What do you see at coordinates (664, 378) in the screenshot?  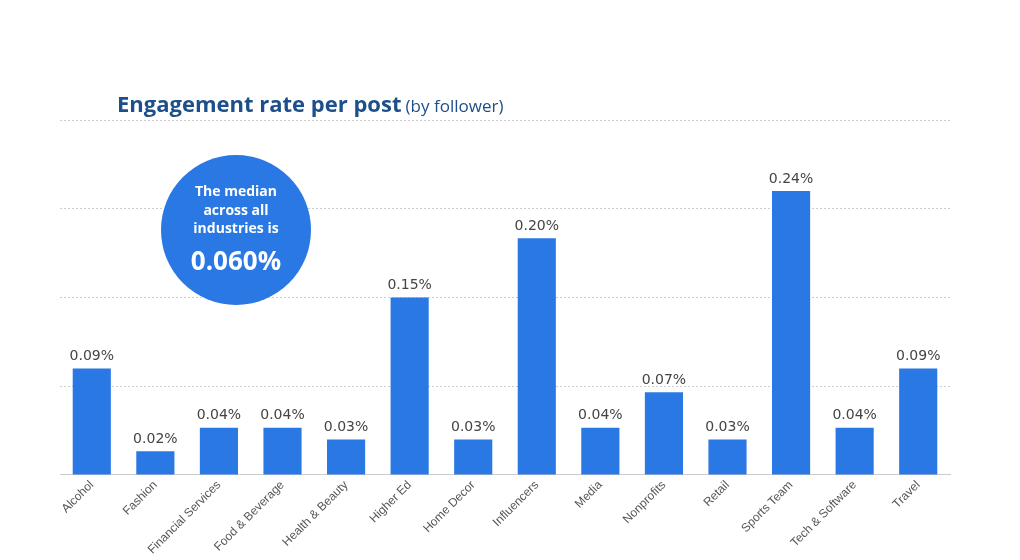 I see `data-label: 0.07%` at bounding box center [664, 378].